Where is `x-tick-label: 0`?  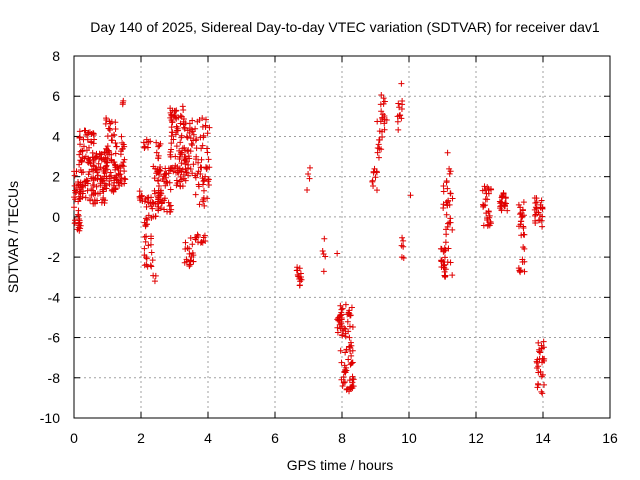
x-tick-label: 0 is located at coordinates (74, 438).